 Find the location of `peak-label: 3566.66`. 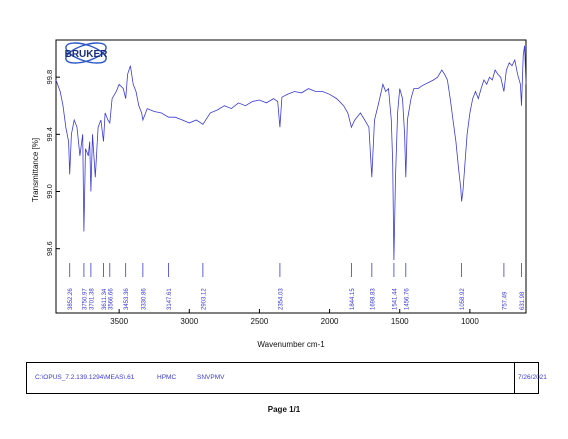

peak-label: 3566.66 is located at coordinates (111, 299).